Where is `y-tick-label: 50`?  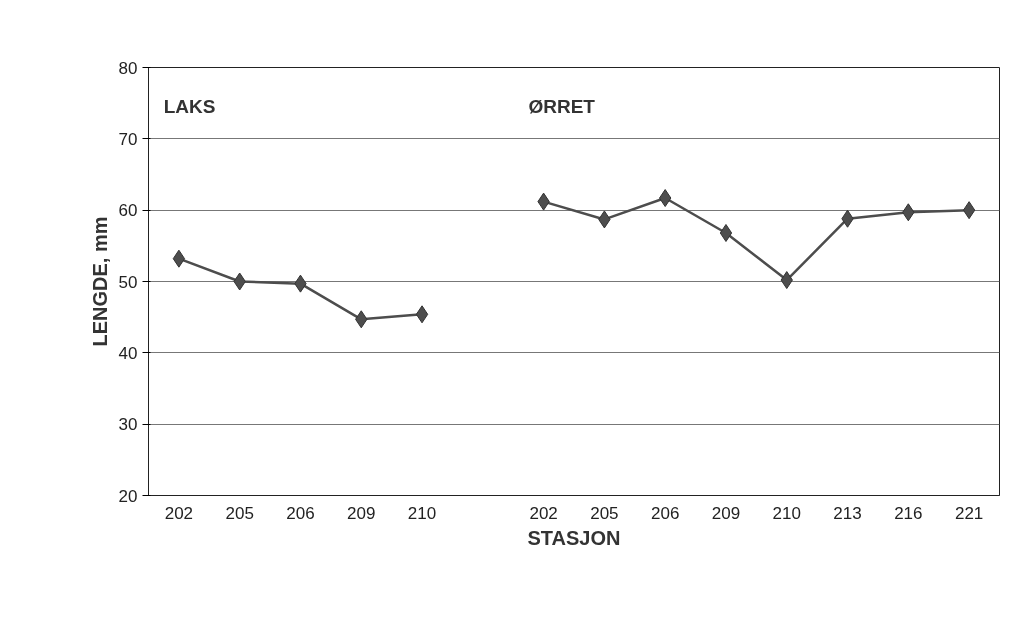
y-tick-label: 50 is located at coordinates (128, 282).